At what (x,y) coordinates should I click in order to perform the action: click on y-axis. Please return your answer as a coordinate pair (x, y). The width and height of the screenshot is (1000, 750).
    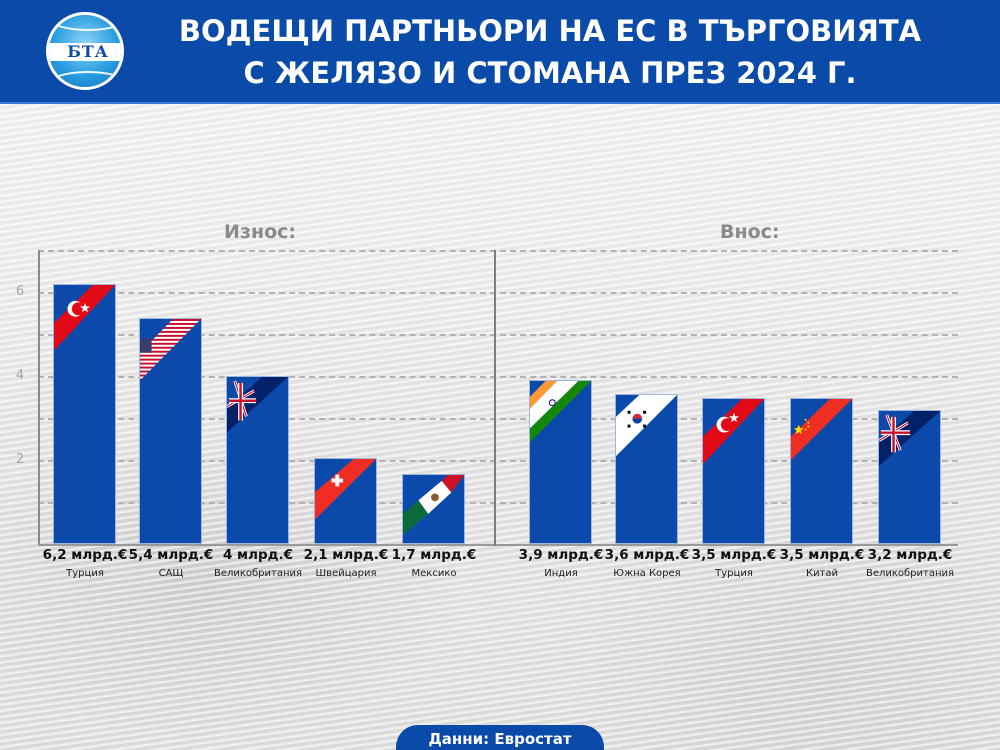
    Looking at the image, I should click on (39, 398).